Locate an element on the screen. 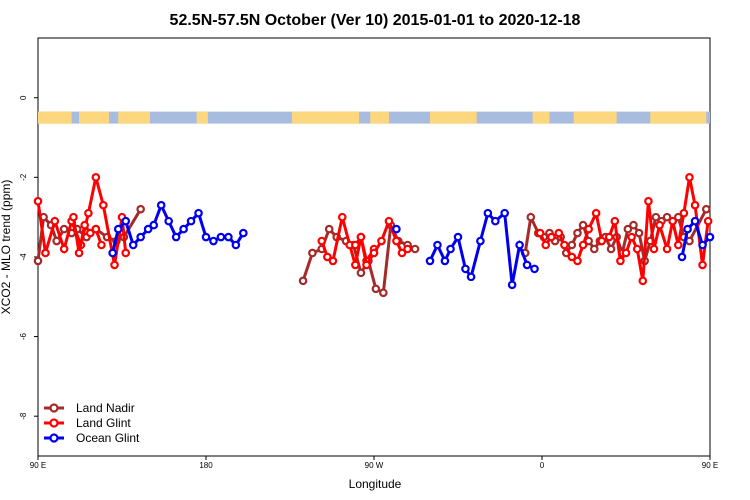 The height and width of the screenshot is (500, 750). legend-label: Land Glint is located at coordinates (103, 423).